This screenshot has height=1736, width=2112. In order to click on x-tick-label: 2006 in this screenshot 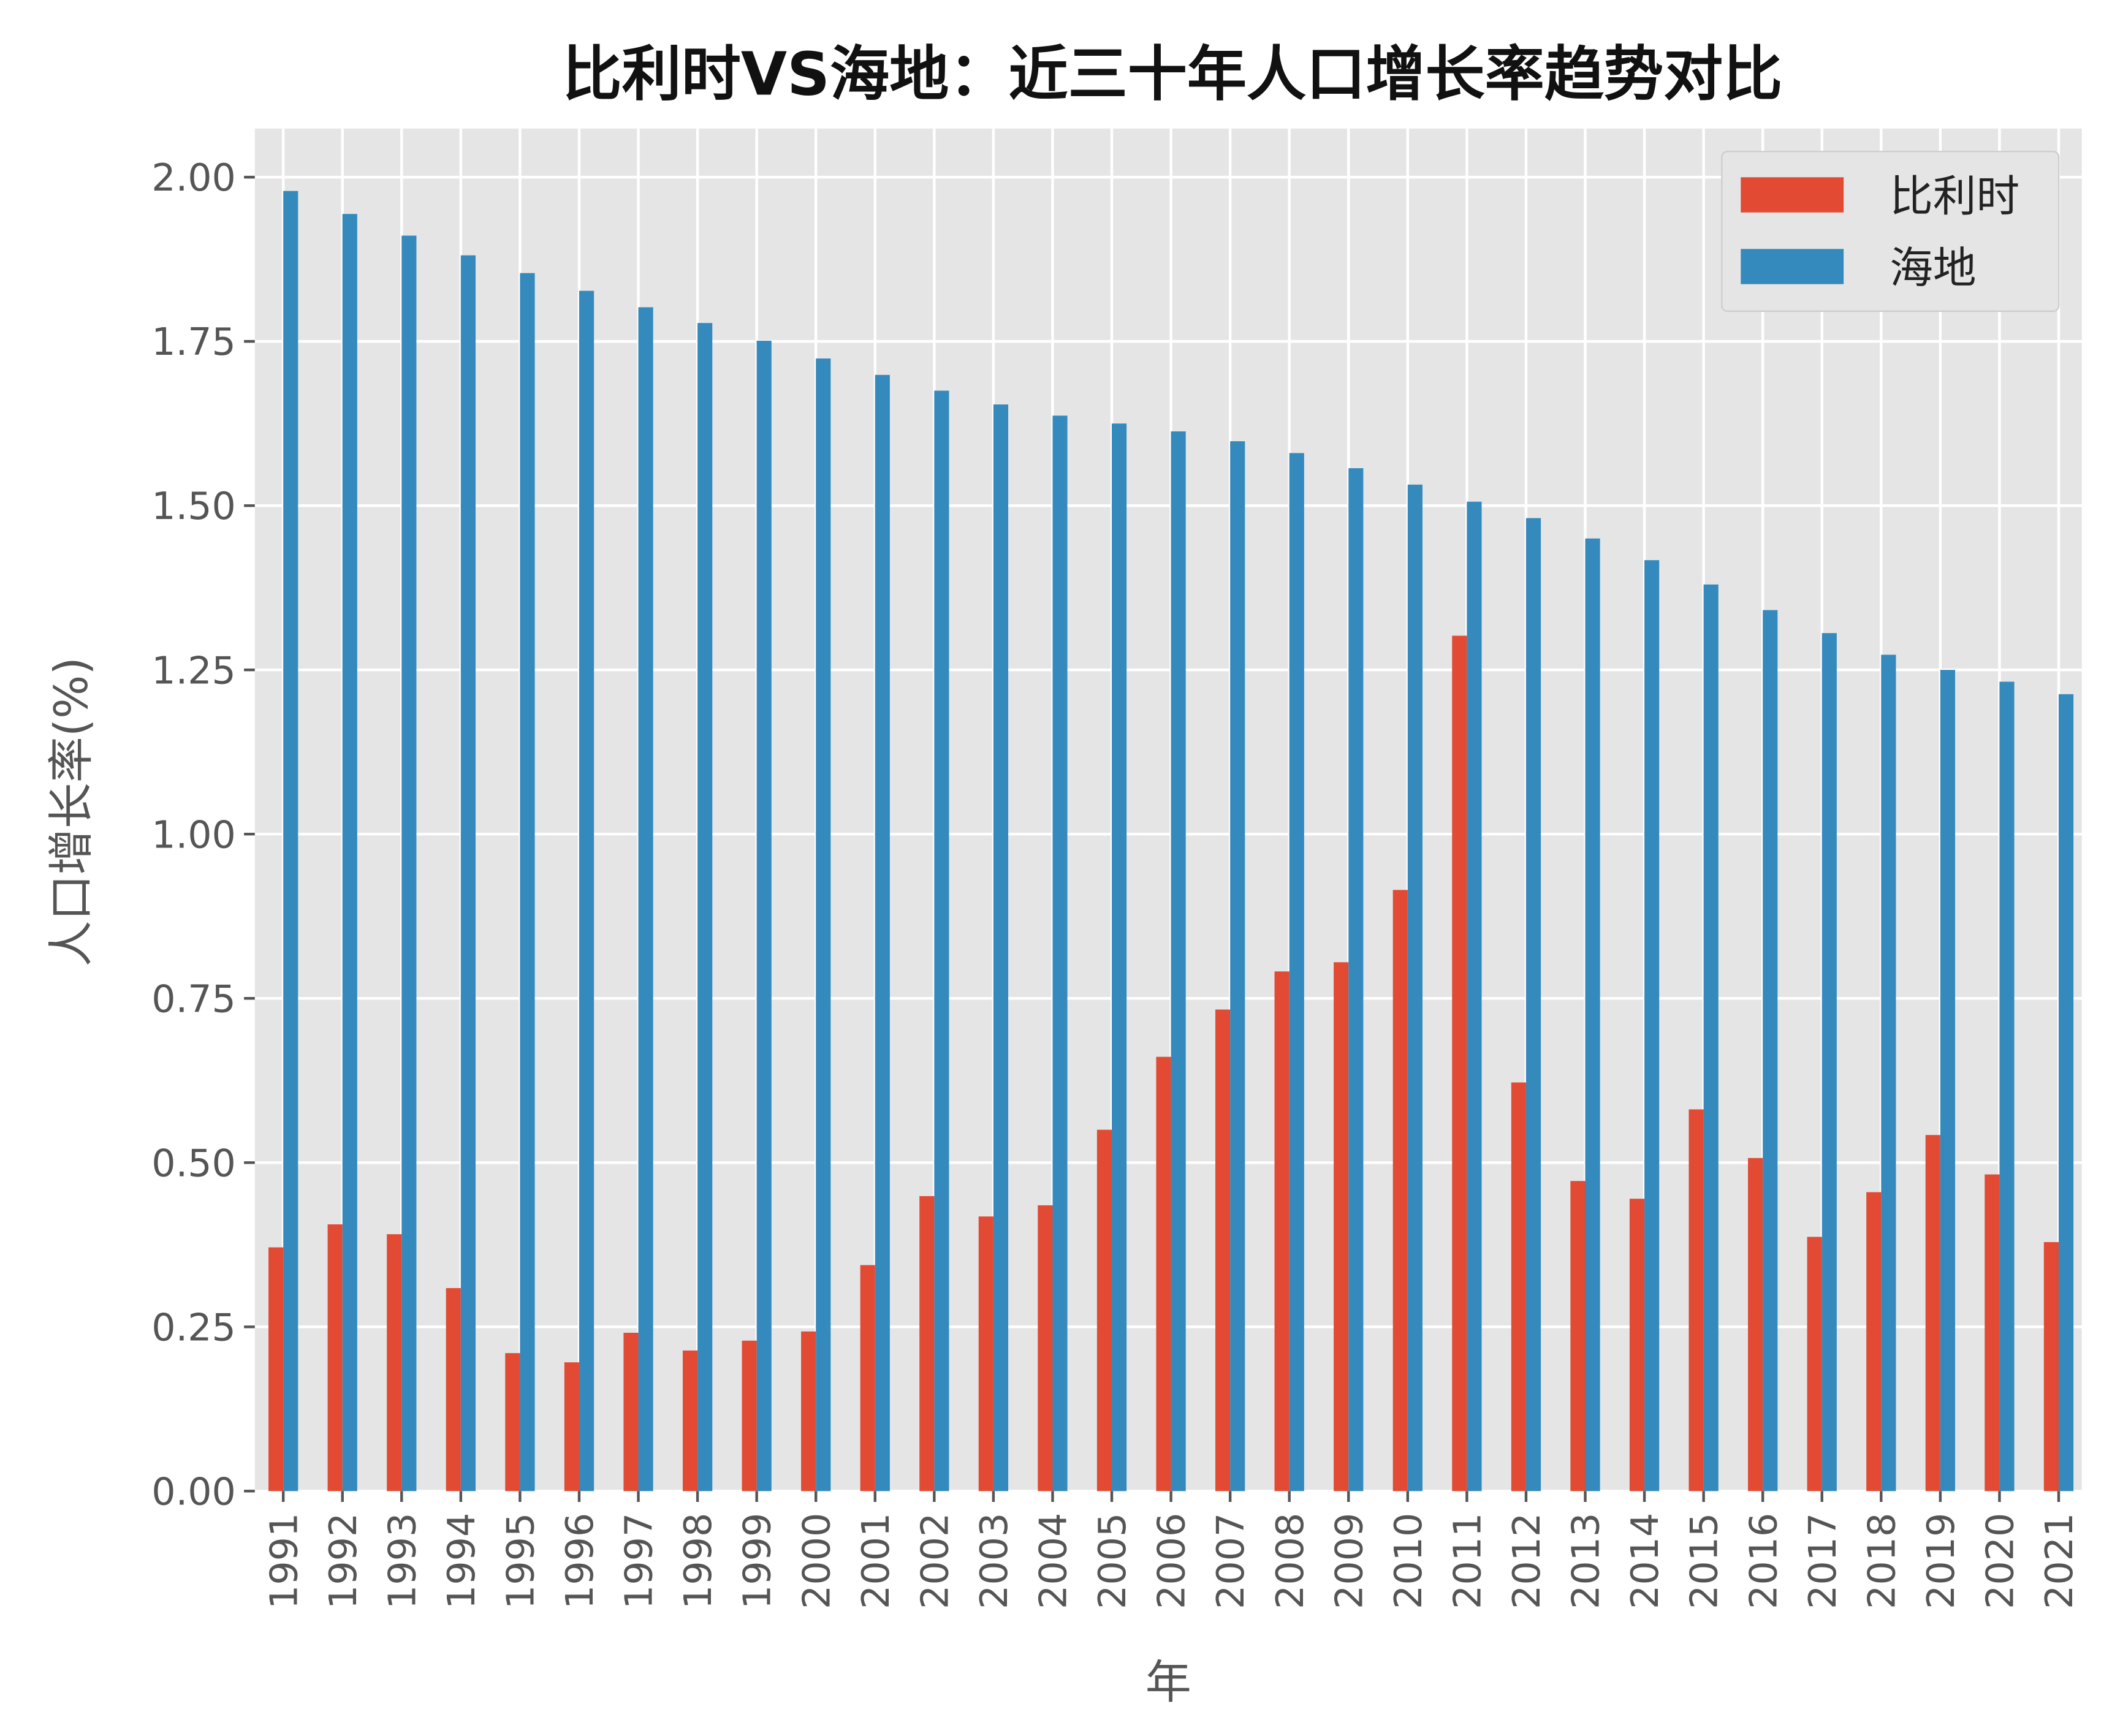, I will do `click(1172, 1561)`.